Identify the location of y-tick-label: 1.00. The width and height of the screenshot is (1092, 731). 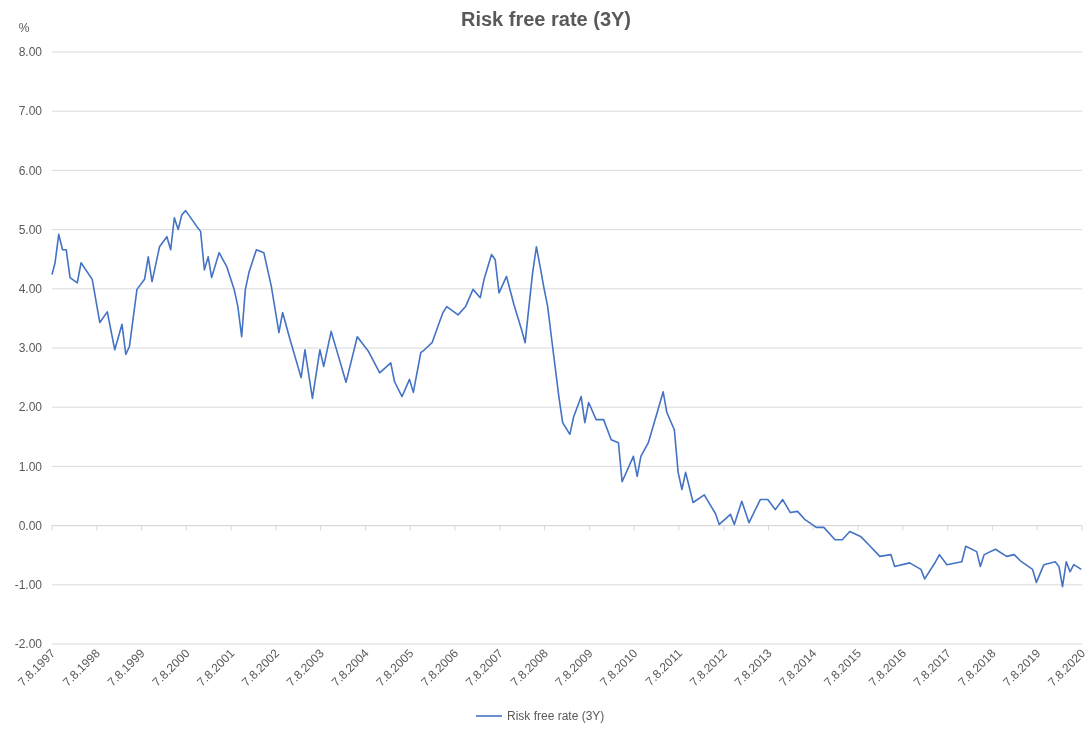
(30, 466).